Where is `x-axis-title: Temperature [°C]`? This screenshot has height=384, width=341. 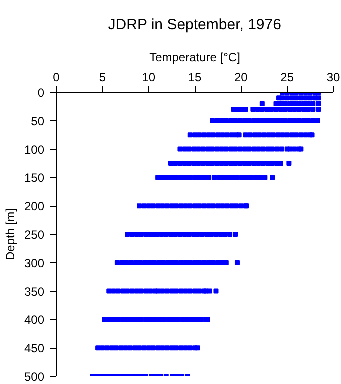
x-axis-title: Temperature [°C] is located at coordinates (195, 57).